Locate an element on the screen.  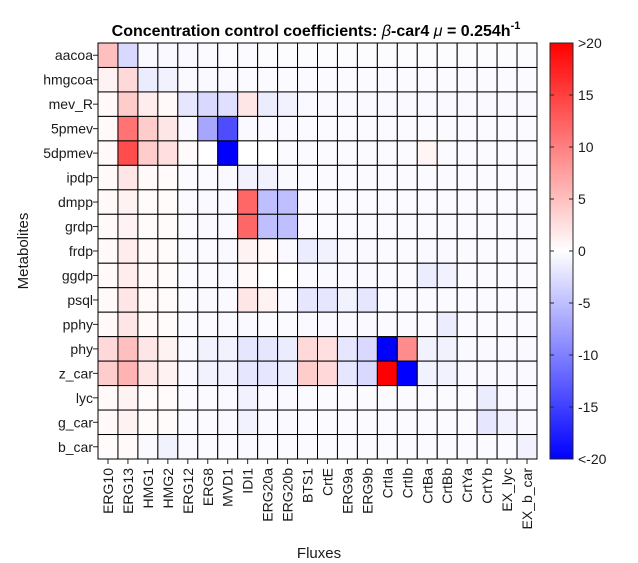
x-tick-label: MVD1 is located at coordinates (228, 487).